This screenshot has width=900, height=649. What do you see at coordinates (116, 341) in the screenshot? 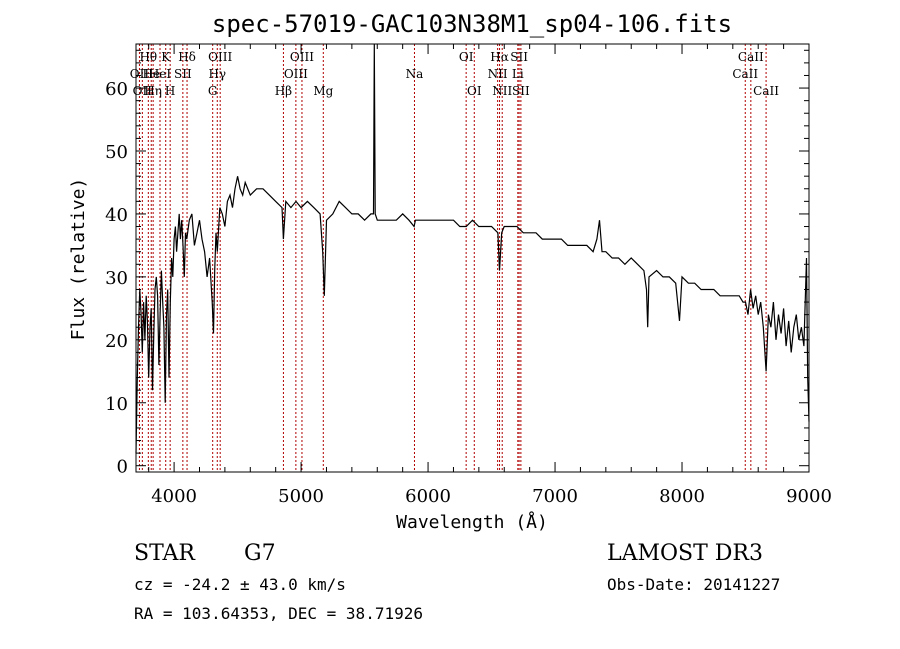
I see `y-tick-label: 20` at bounding box center [116, 341].